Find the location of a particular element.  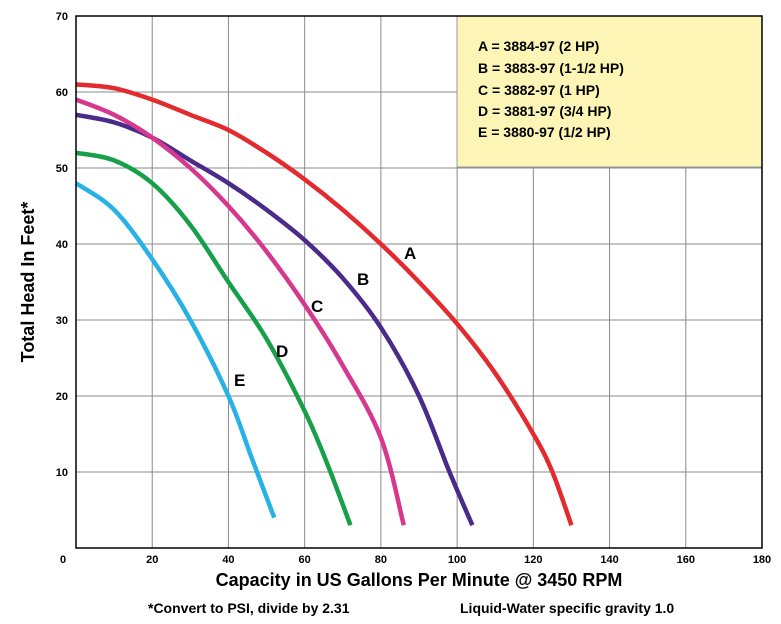

x-tick-label: 160 is located at coordinates (686, 560).